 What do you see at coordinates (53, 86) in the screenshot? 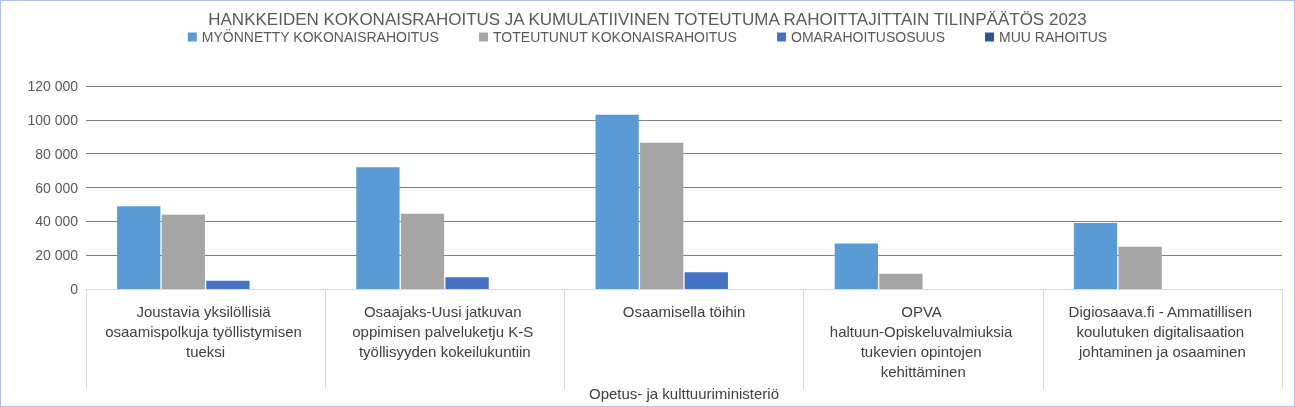
I see `y-tick-label: 120 000` at bounding box center [53, 86].